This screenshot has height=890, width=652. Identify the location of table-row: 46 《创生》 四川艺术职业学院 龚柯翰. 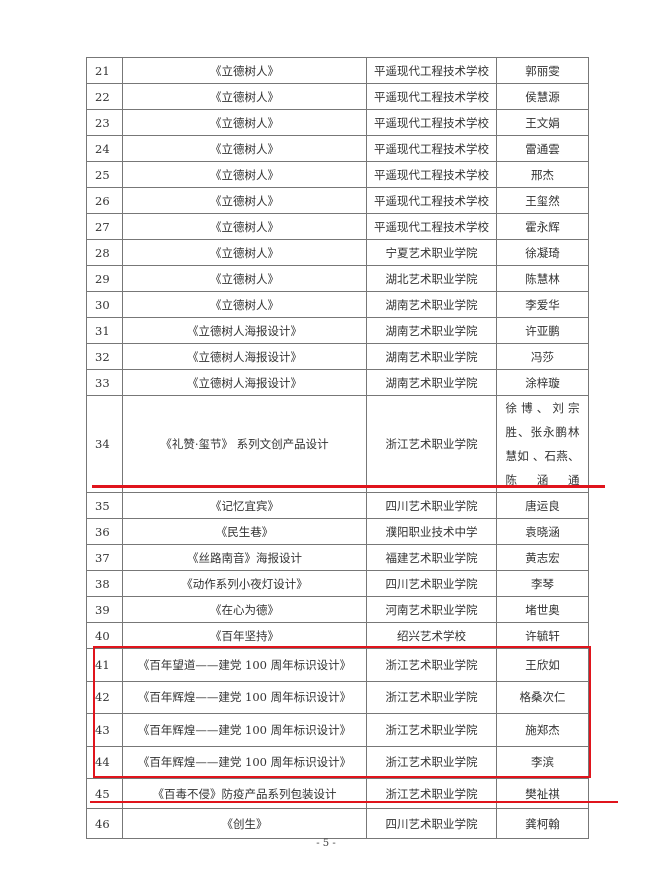
(337, 823).